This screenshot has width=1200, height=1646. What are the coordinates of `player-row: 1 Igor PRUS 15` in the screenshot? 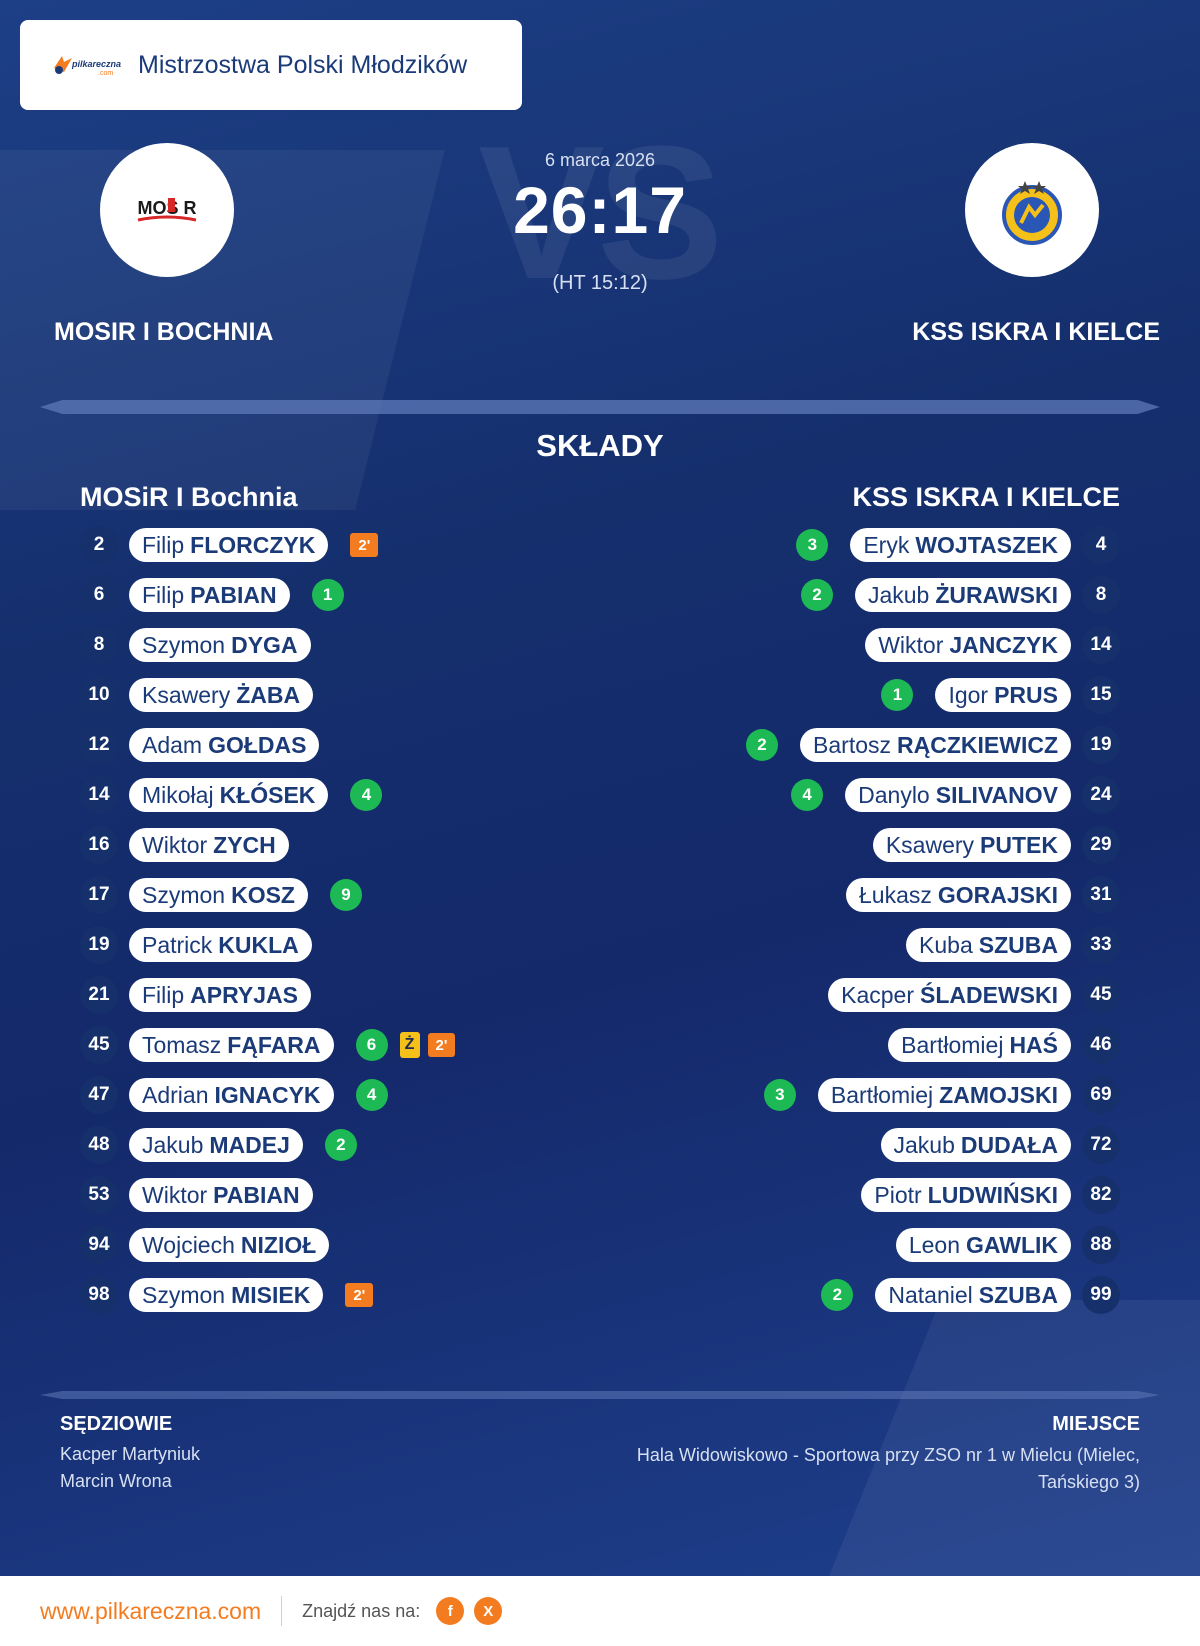 It's located at (933, 695).